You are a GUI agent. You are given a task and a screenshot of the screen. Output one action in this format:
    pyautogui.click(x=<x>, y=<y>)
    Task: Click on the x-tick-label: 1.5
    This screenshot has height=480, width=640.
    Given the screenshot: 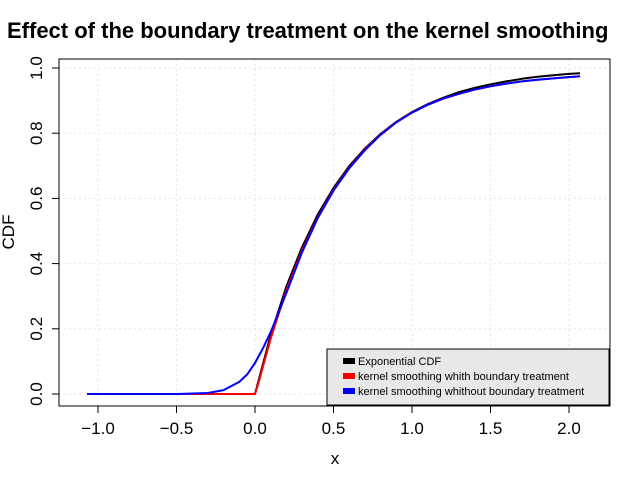 What is the action you would take?
    pyautogui.click(x=491, y=428)
    